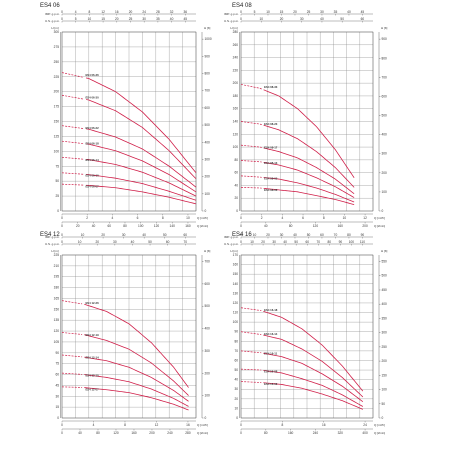 This screenshot has height=452, width=452. What do you see at coordinates (235, 313) in the screenshot?
I see `left-tick-label: 110` at bounding box center [235, 313].